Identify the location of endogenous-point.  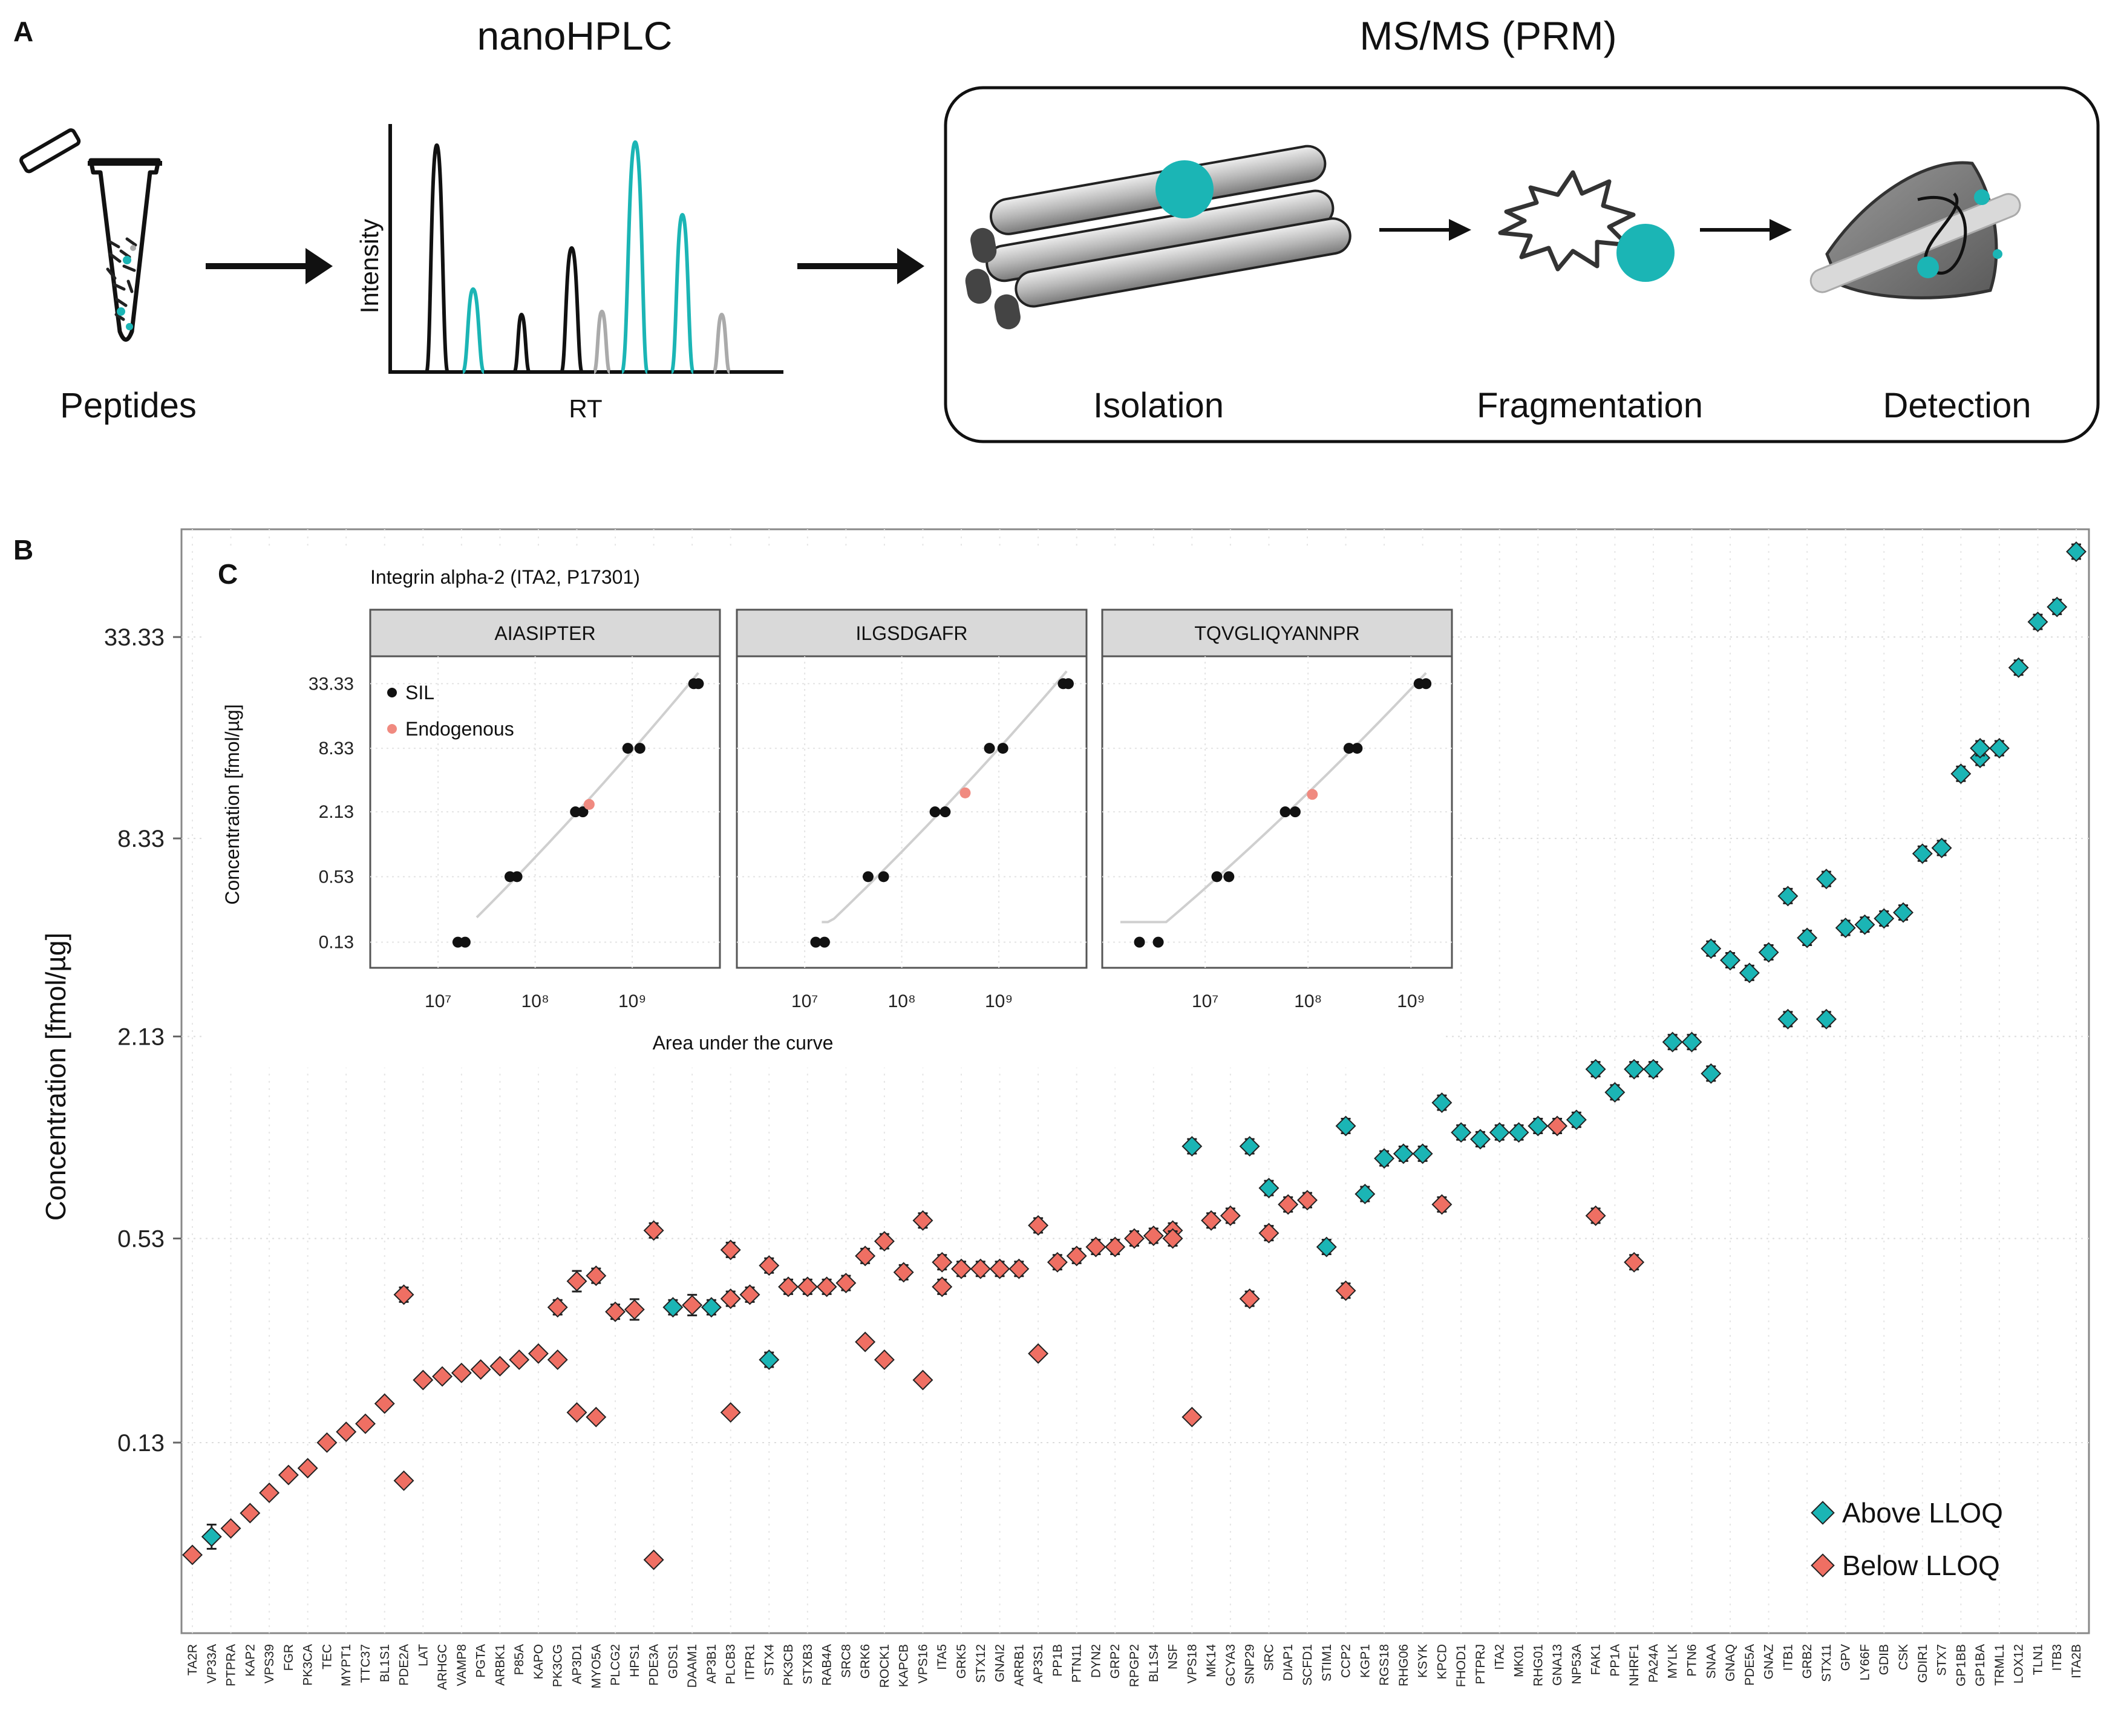
(589, 804).